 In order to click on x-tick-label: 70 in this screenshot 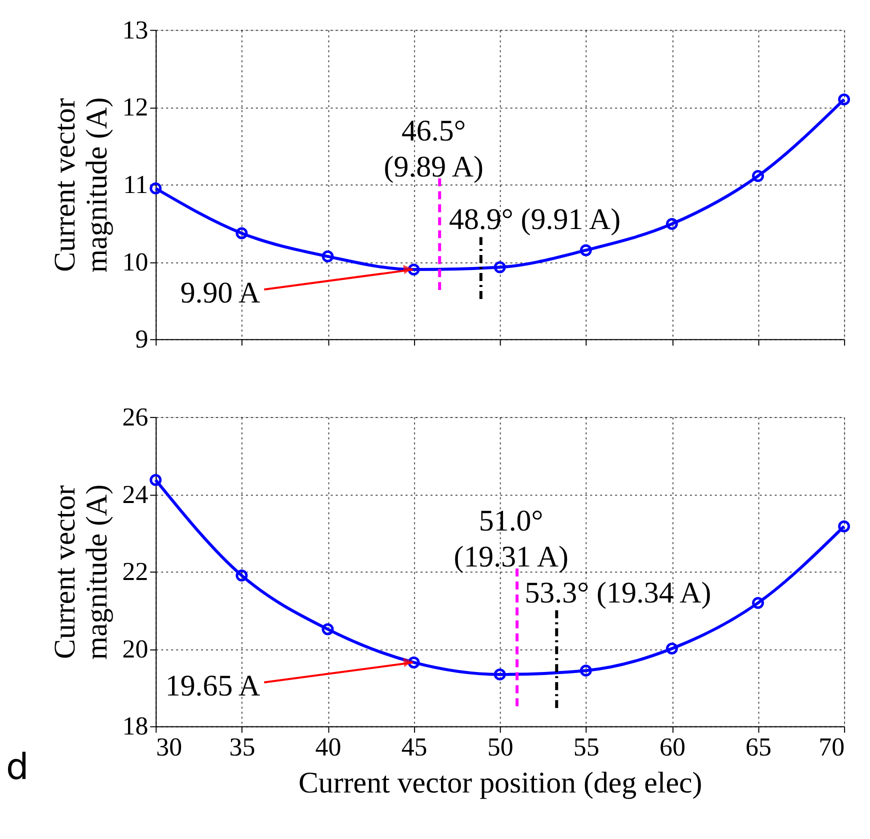, I will do `click(831, 747)`.